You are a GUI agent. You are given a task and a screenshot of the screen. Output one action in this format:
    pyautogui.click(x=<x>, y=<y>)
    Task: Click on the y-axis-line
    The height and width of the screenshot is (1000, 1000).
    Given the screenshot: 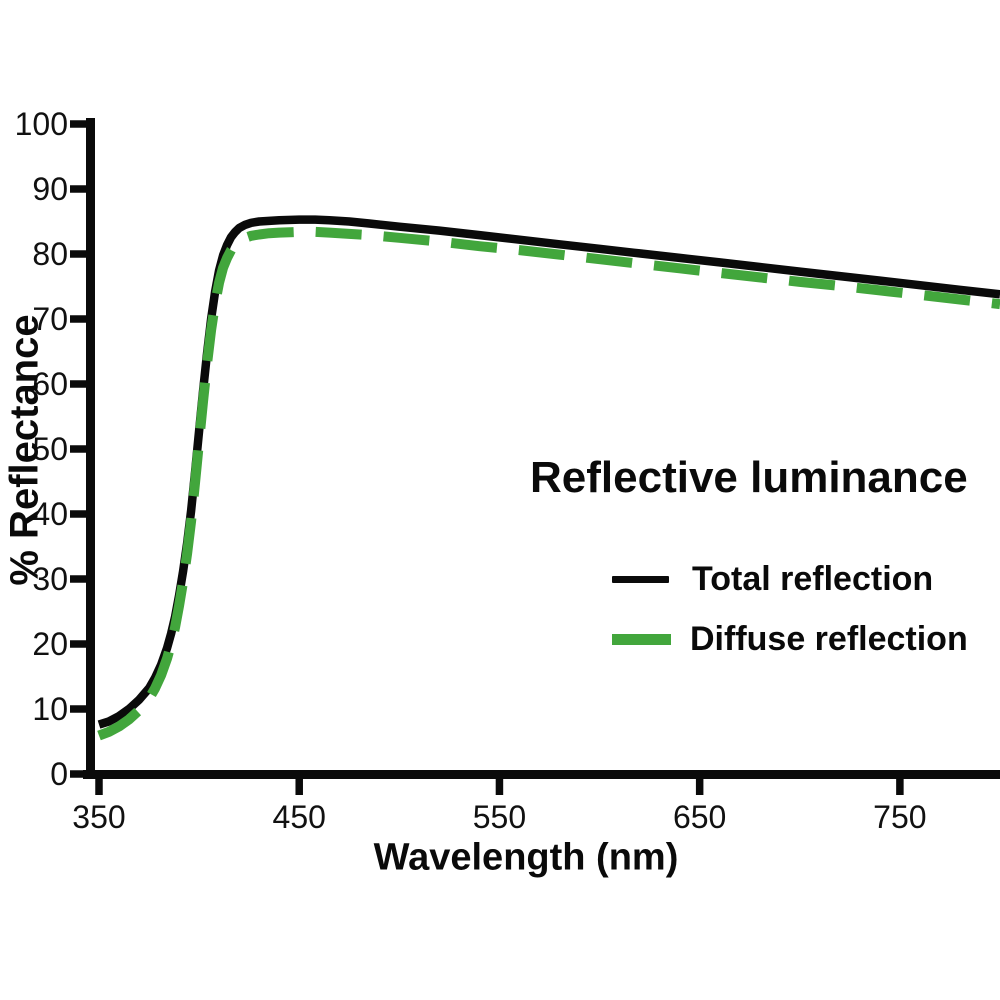 What is the action you would take?
    pyautogui.click(x=90, y=448)
    